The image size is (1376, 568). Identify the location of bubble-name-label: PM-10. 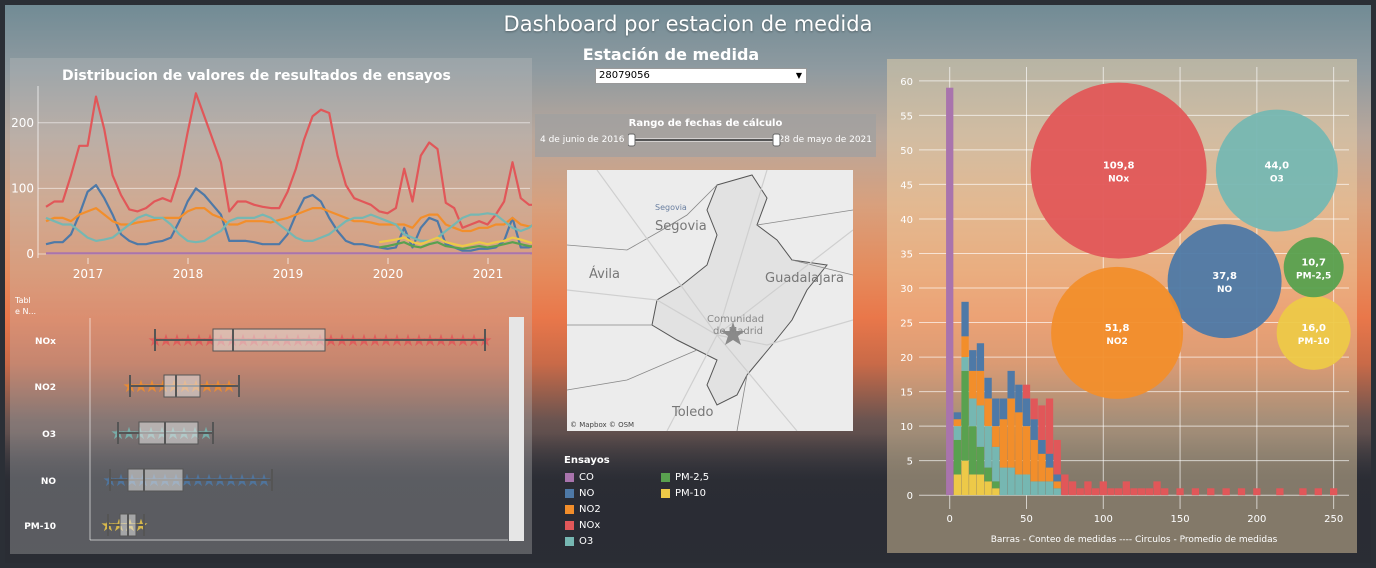
(1314, 342).